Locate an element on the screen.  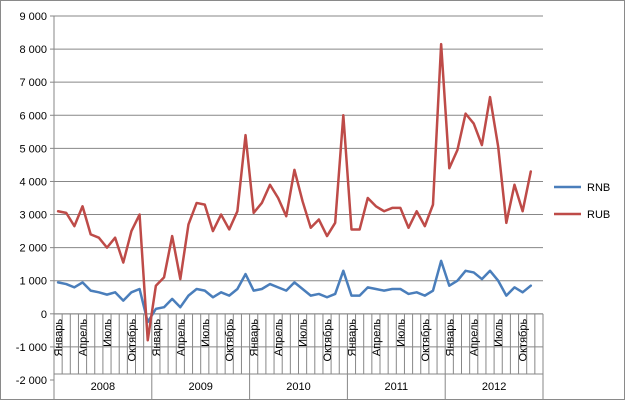
series-line-rnb is located at coordinates (294, 291).